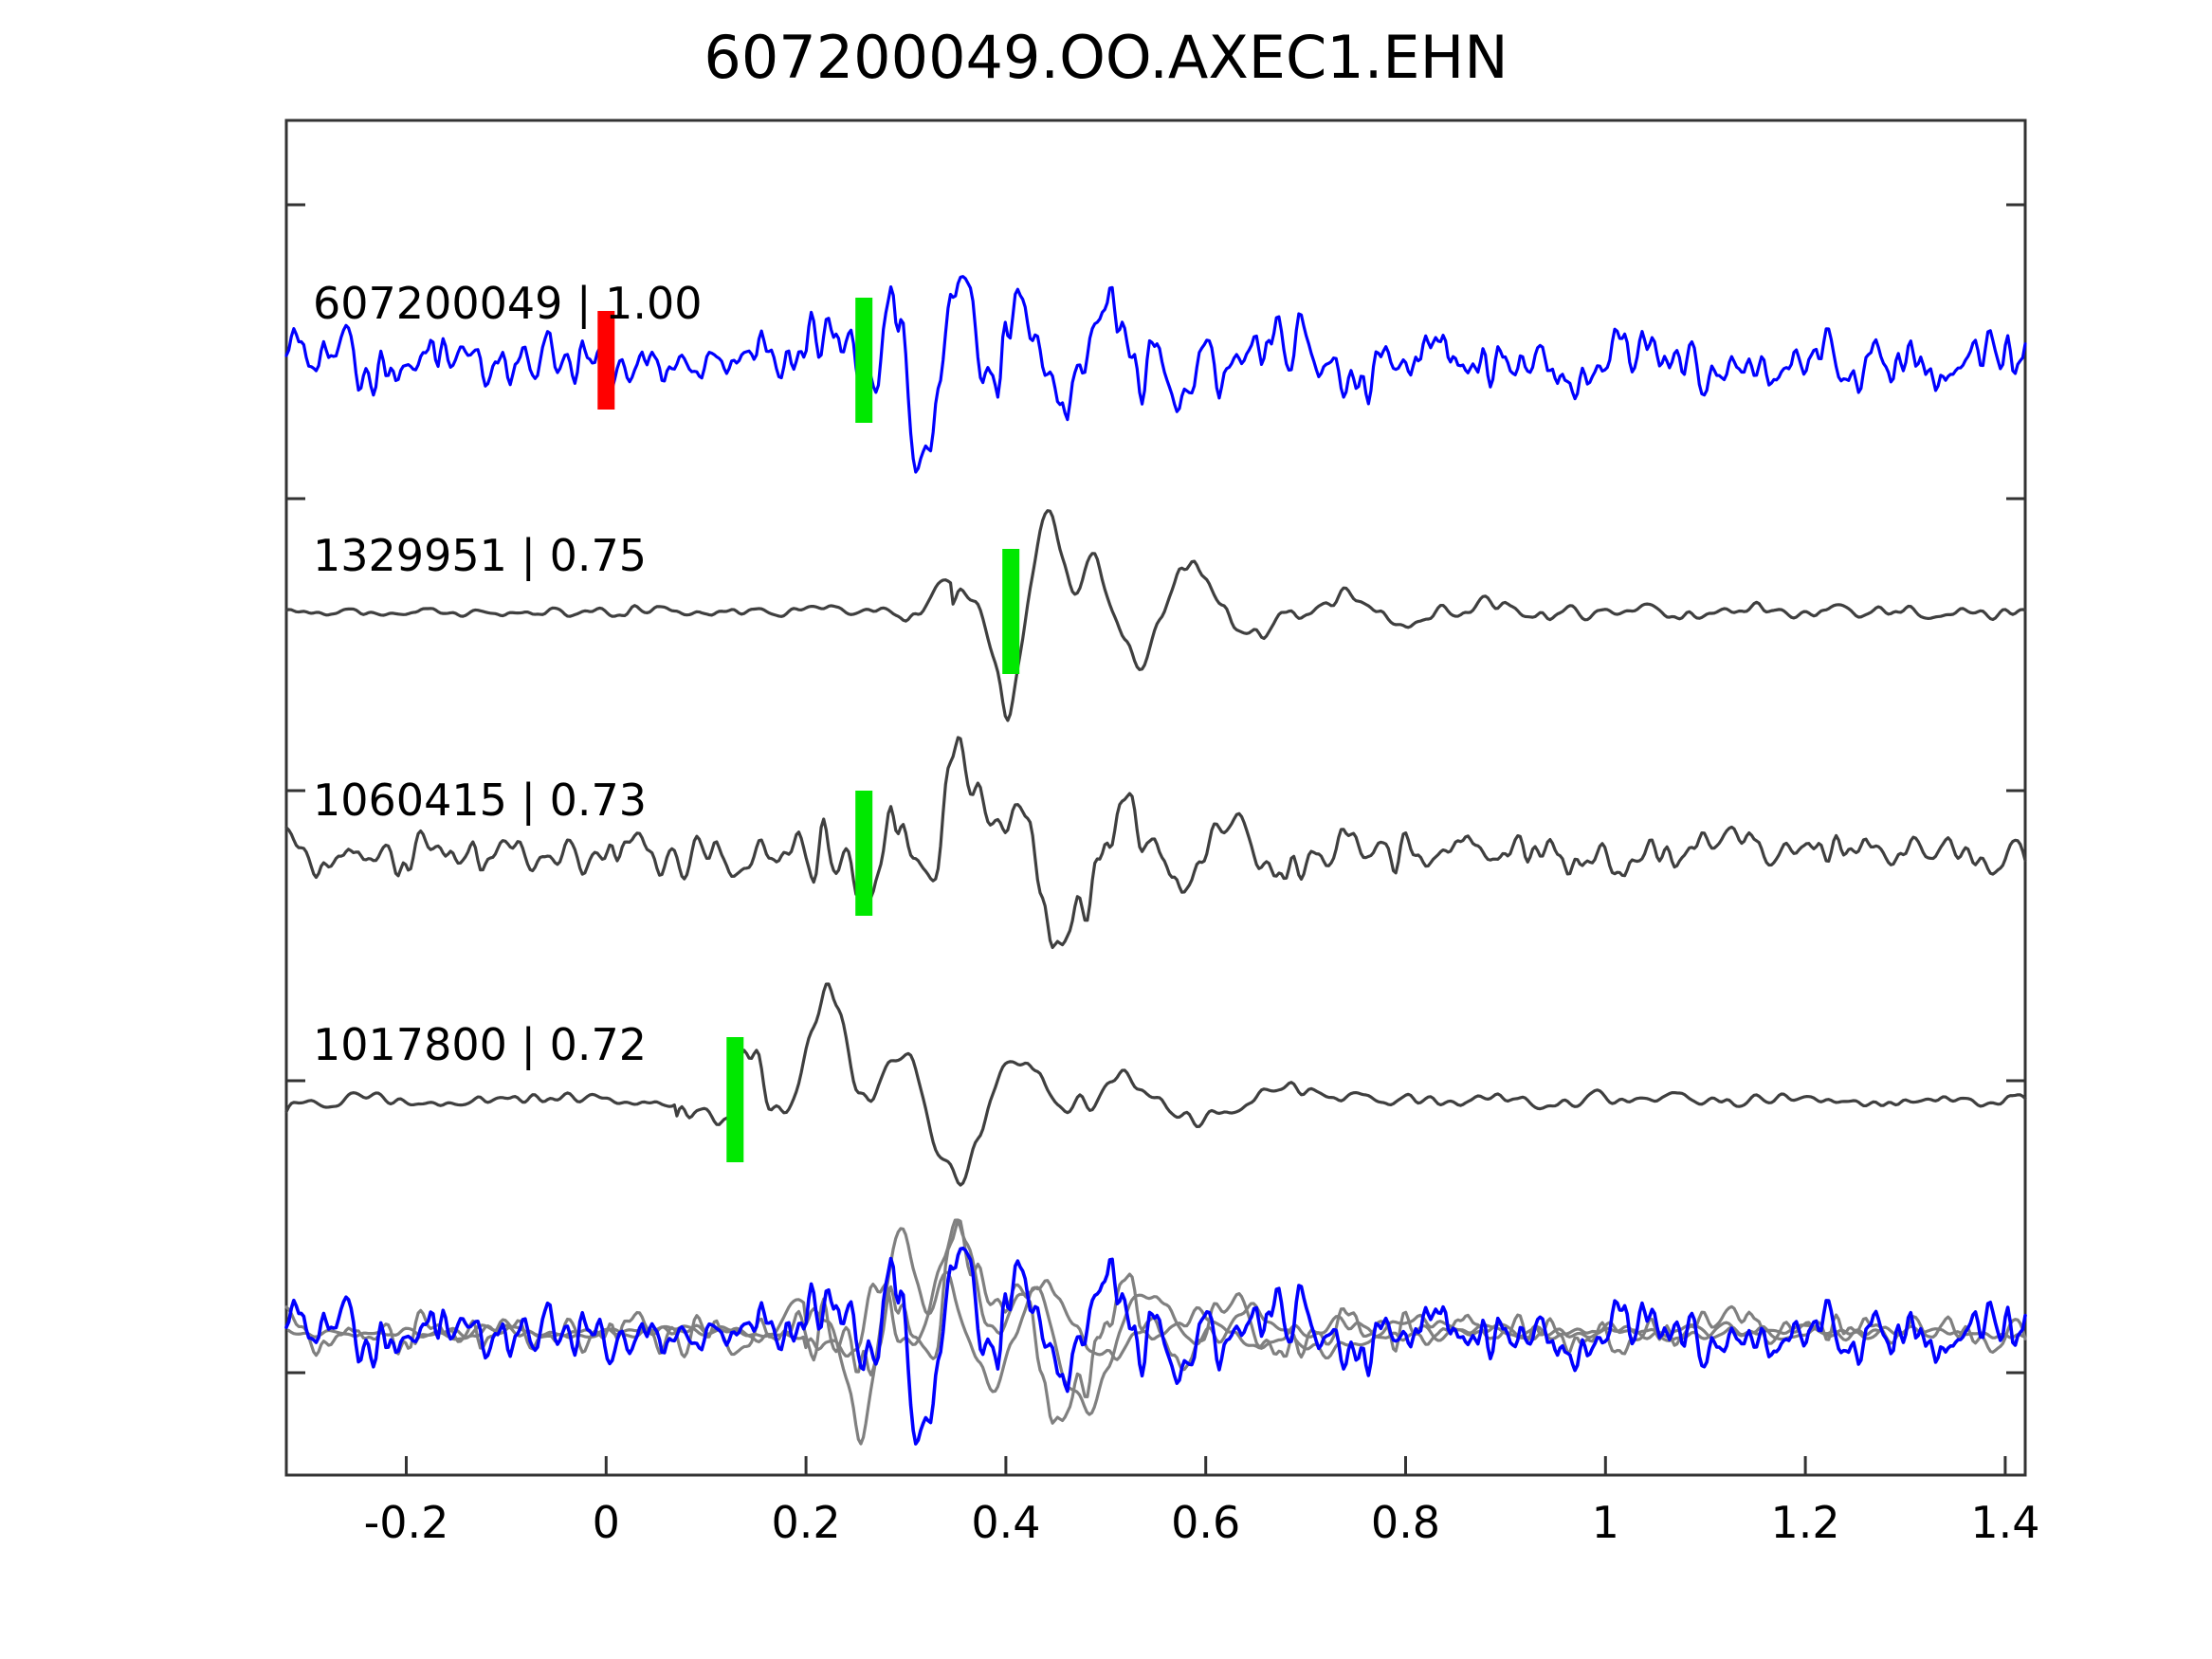  Describe the element at coordinates (806, 1522) in the screenshot. I see `x-tick-label-2: 0.2` at that location.